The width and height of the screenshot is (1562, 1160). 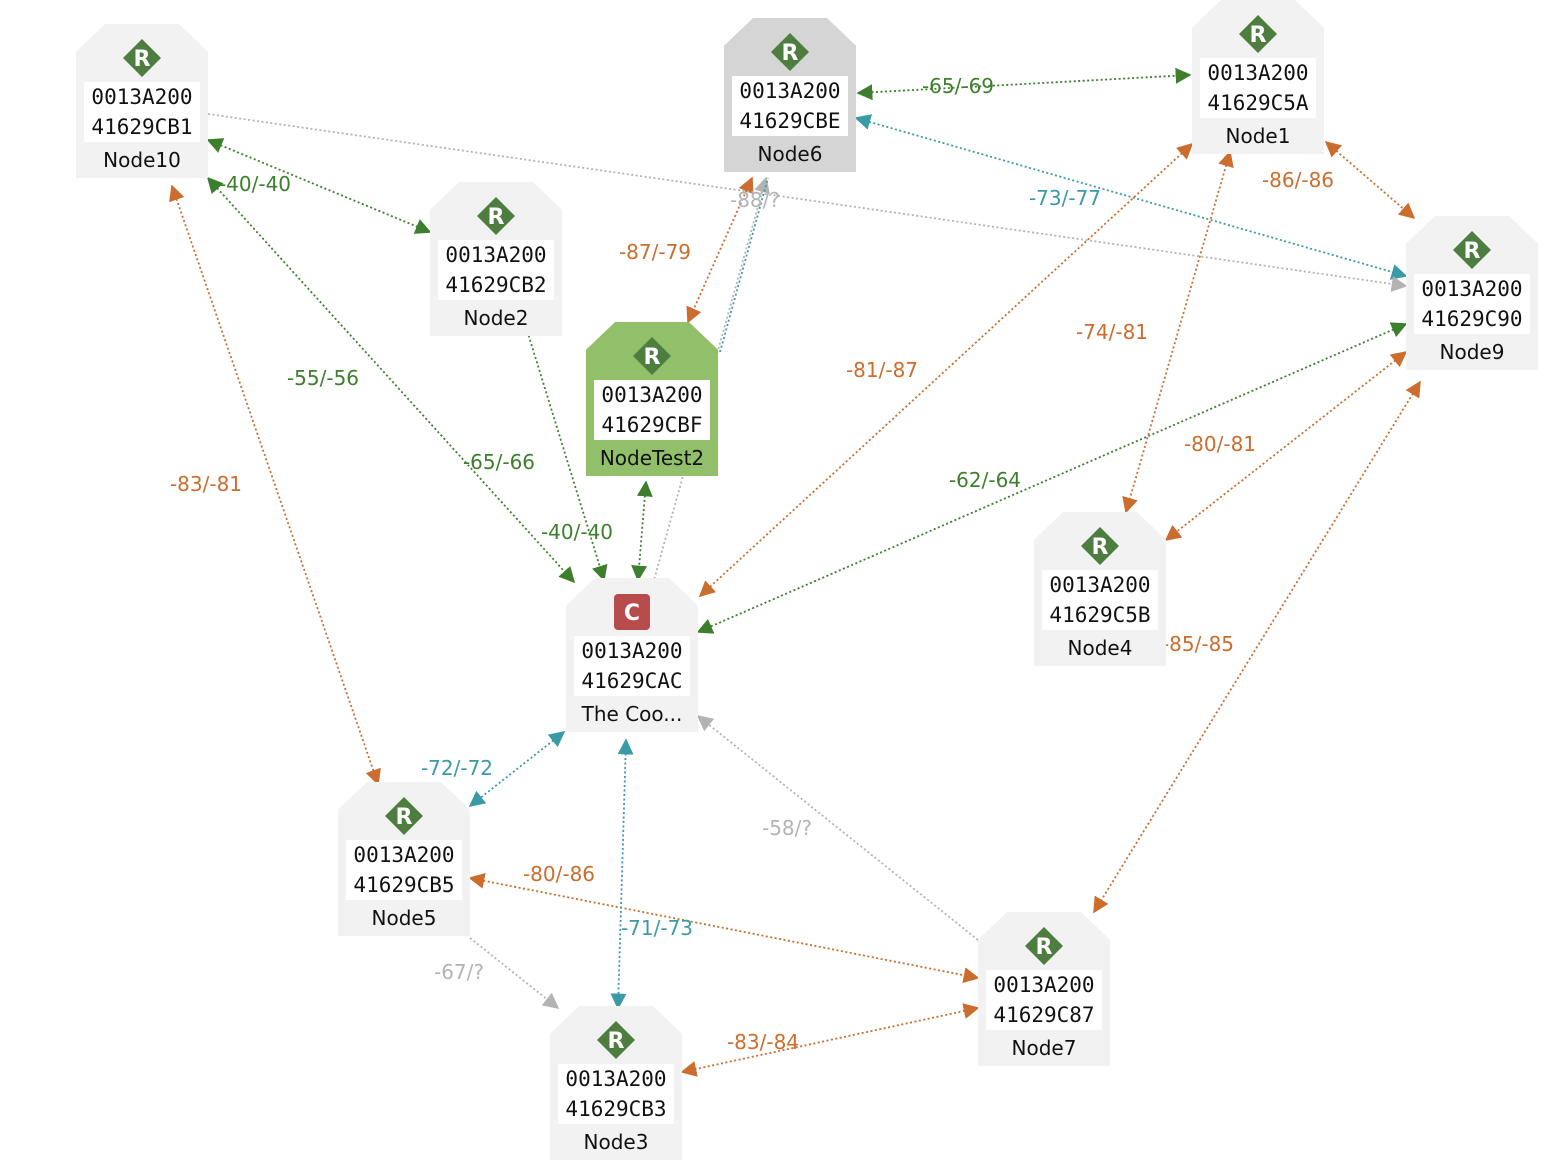 I want to click on address-low: 41629CBF, so click(x=652, y=425).